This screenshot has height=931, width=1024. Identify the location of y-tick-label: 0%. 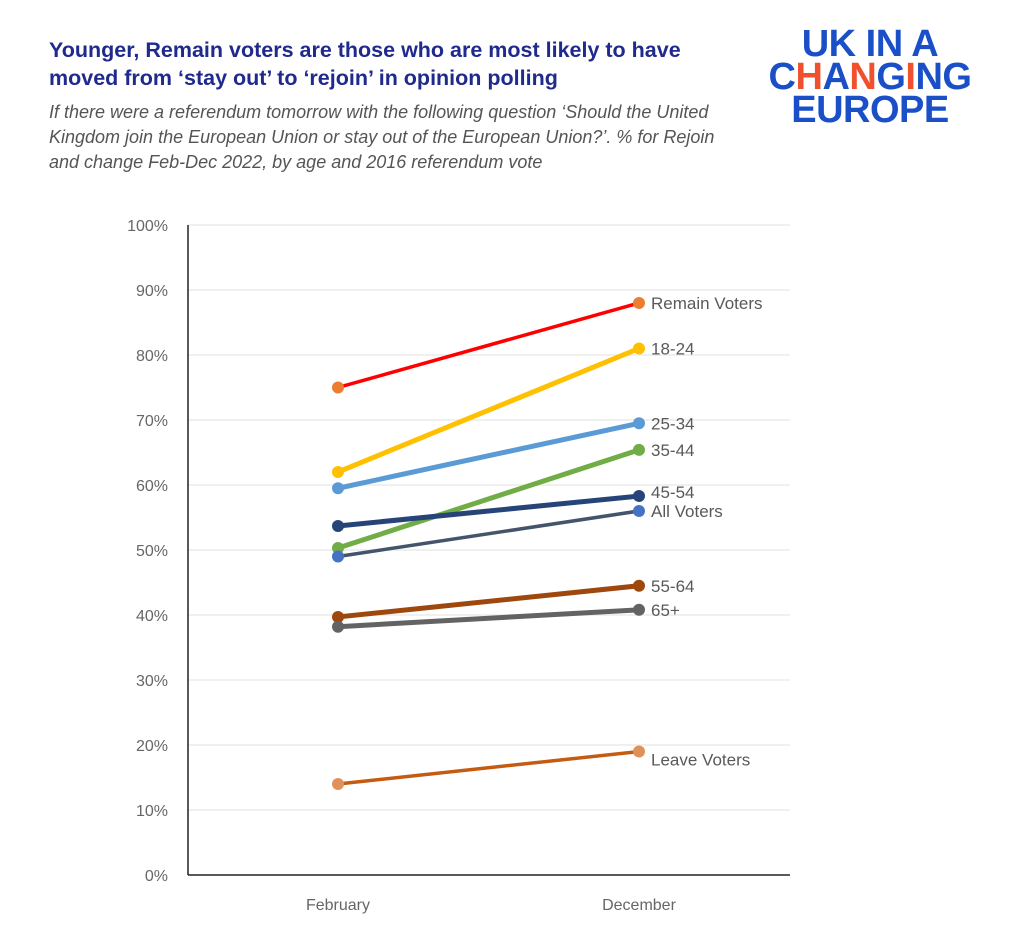
(156, 876).